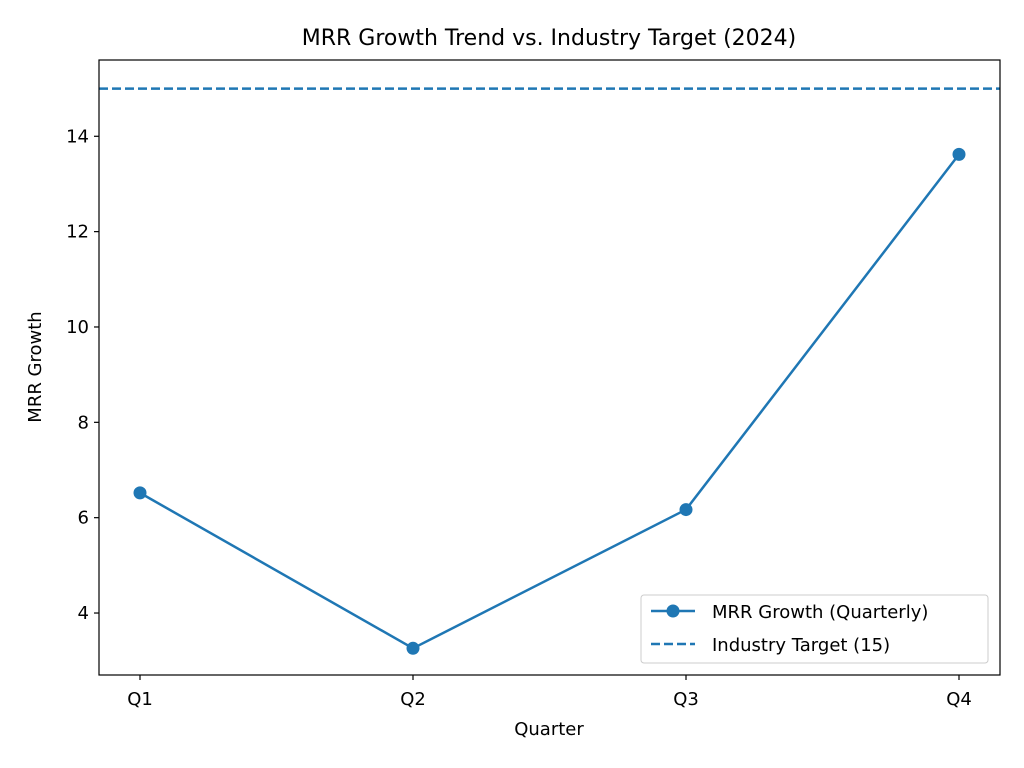  Describe the element at coordinates (549, 692) in the screenshot. I see `x-axis: Q1 Q2 Q3 Q4` at that location.